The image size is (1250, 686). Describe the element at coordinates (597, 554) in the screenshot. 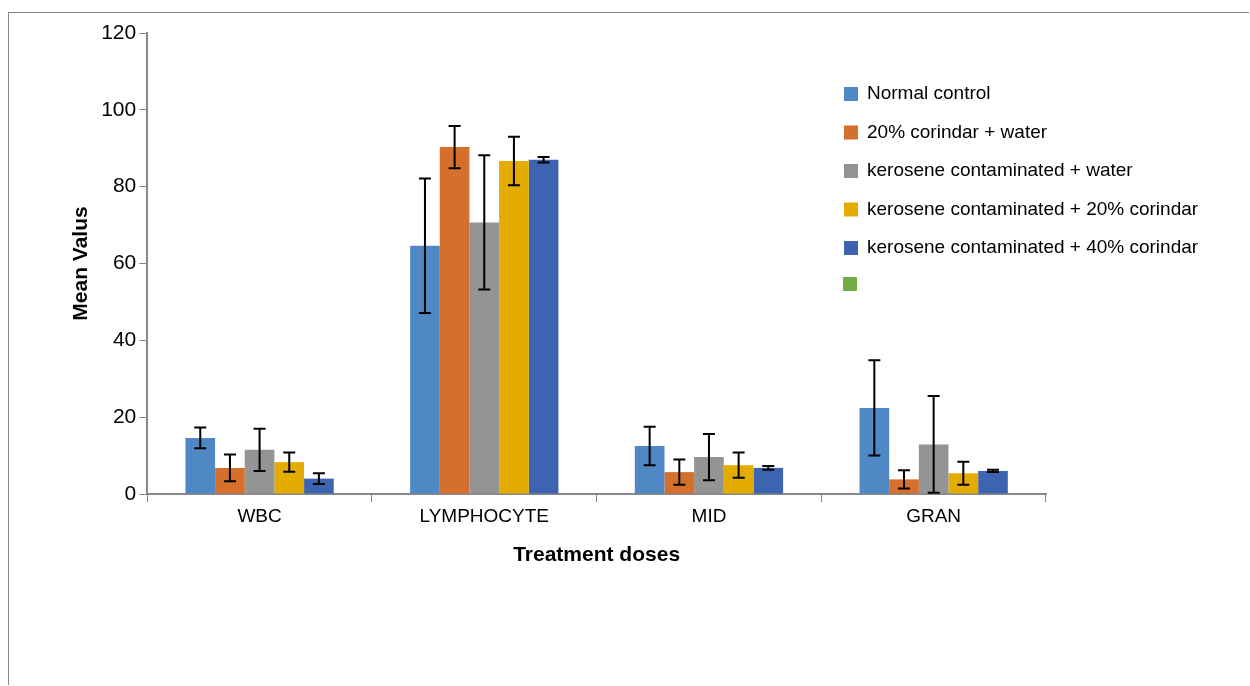

I see `x-axis-title: Treatment doses` at that location.